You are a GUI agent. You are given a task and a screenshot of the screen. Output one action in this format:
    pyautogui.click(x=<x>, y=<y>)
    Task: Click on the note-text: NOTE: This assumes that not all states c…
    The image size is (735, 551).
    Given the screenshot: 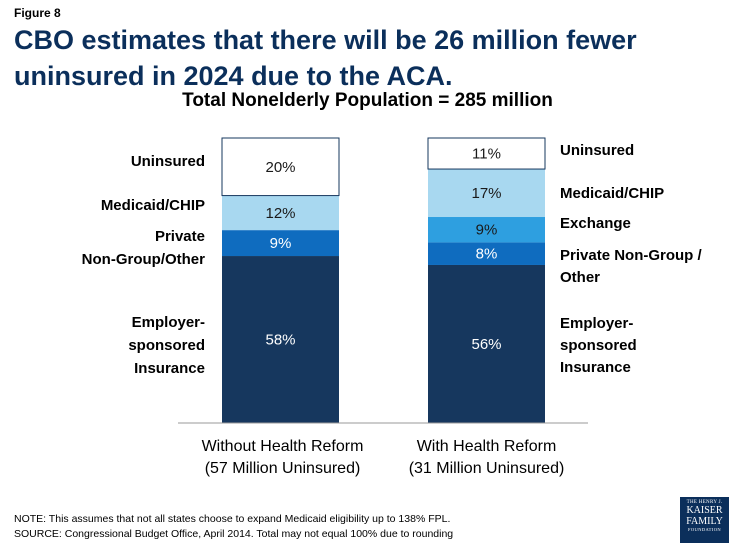 What is the action you would take?
    pyautogui.click(x=232, y=519)
    